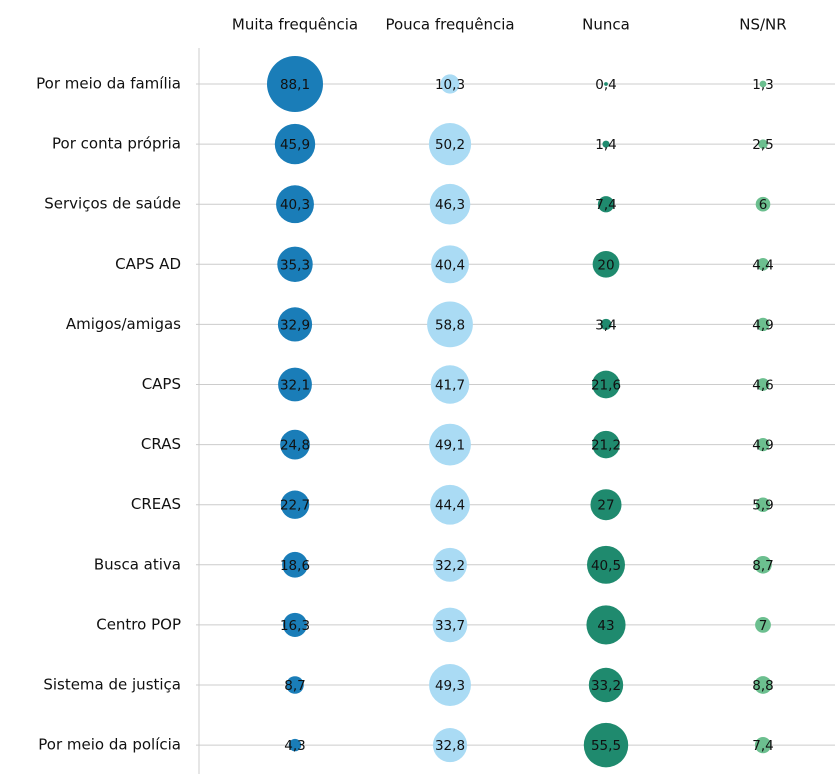 The image size is (835, 774). I want to click on value-label: 35,3, so click(295, 265).